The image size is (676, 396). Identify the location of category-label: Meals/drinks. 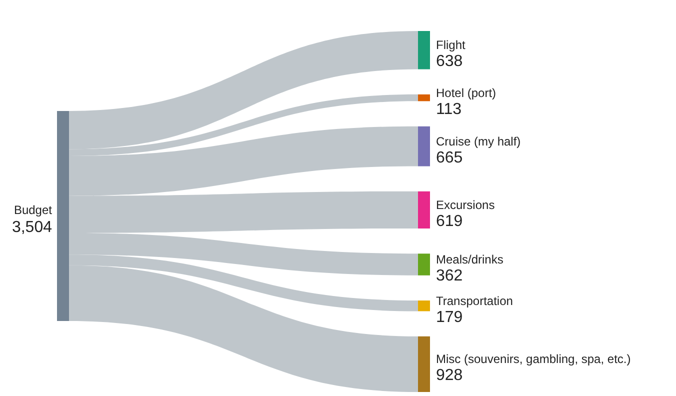
(470, 259).